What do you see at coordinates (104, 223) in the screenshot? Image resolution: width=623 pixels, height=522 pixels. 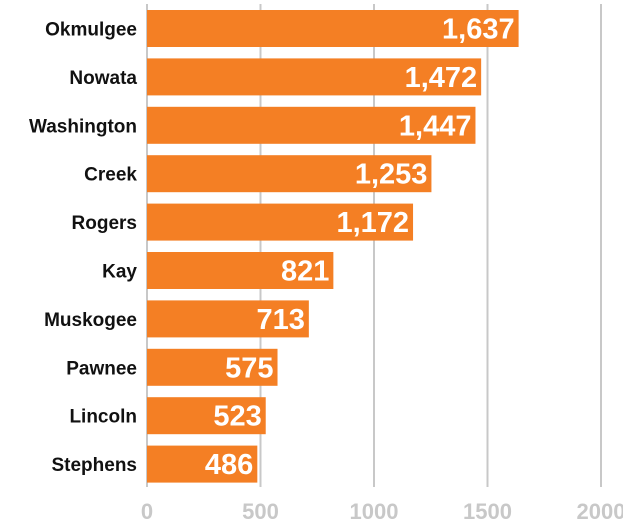 I see `category-label: Rogers` at bounding box center [104, 223].